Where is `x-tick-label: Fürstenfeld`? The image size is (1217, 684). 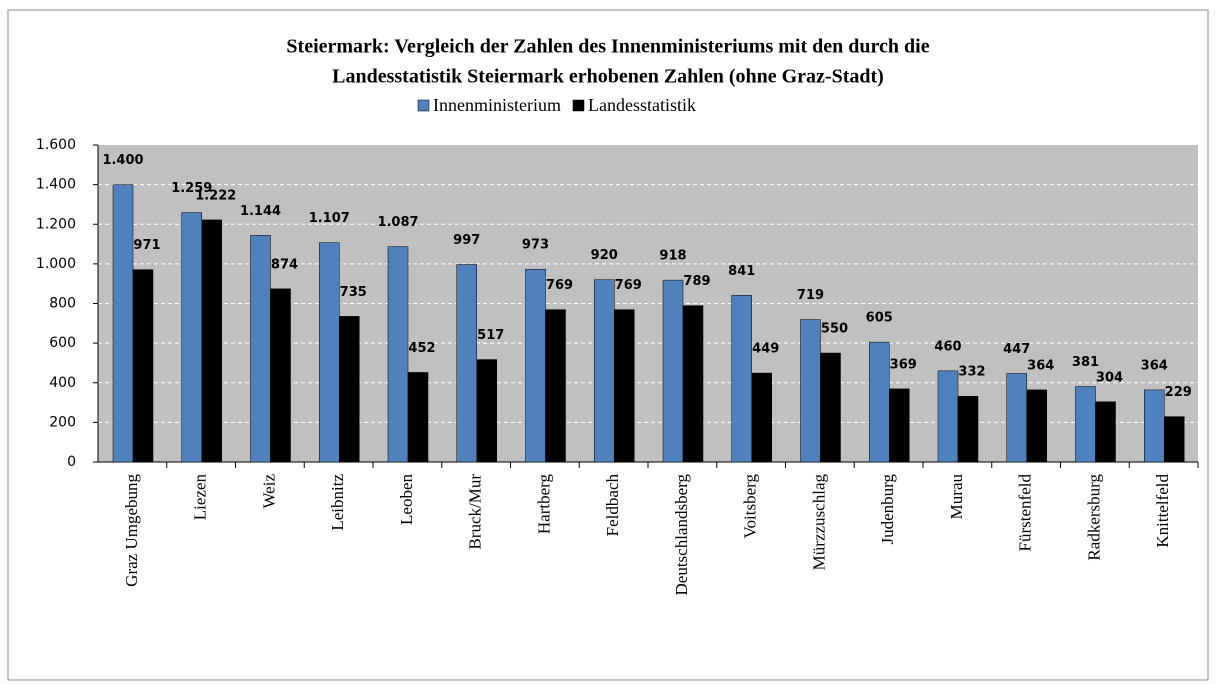
x-tick-label: Fürstenfeld is located at coordinates (1025, 513).